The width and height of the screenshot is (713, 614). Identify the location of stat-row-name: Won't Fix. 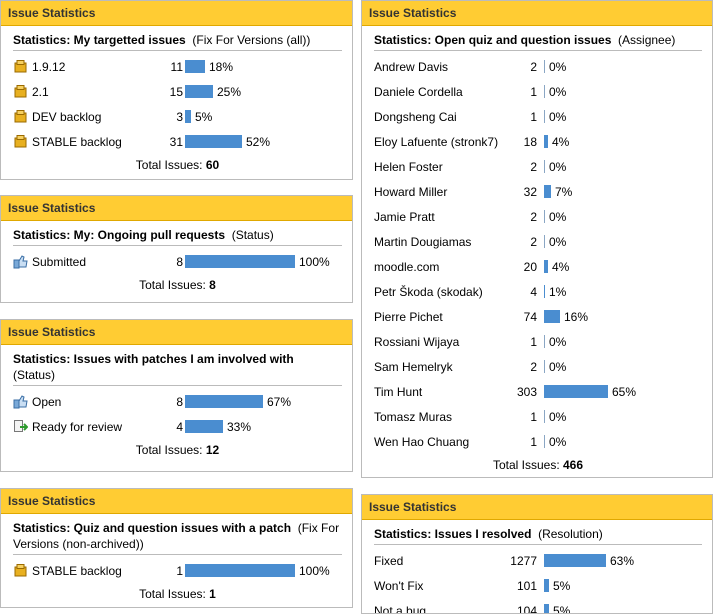
(399, 586).